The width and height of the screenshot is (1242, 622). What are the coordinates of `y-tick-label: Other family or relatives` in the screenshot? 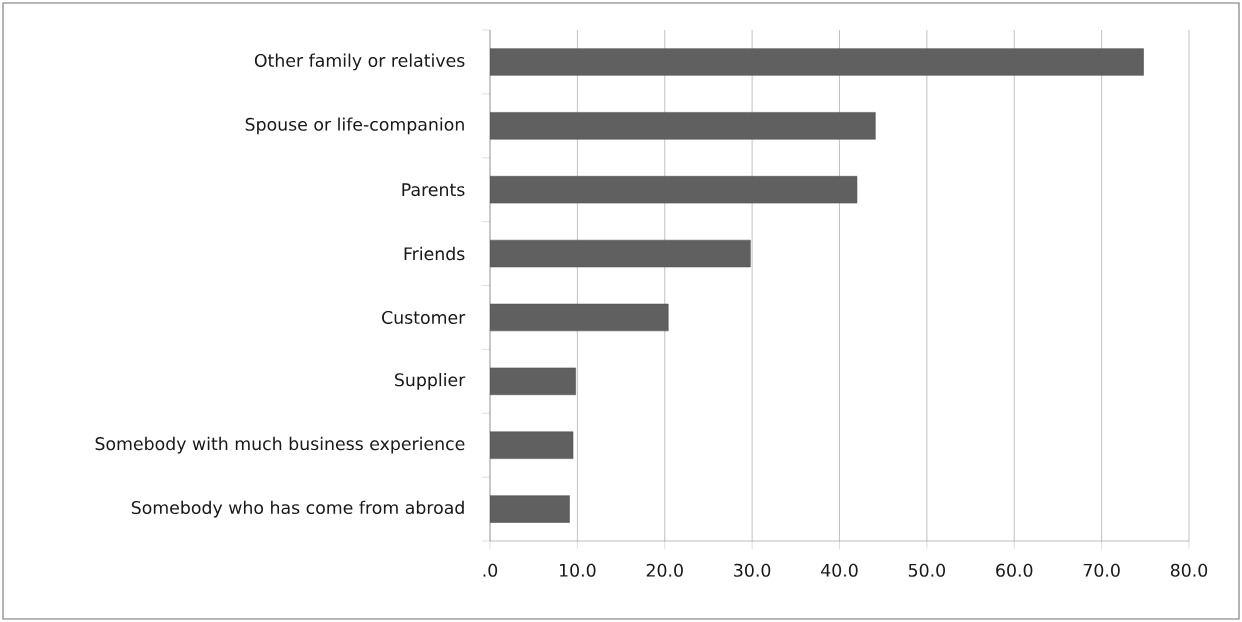 It's located at (359, 62).